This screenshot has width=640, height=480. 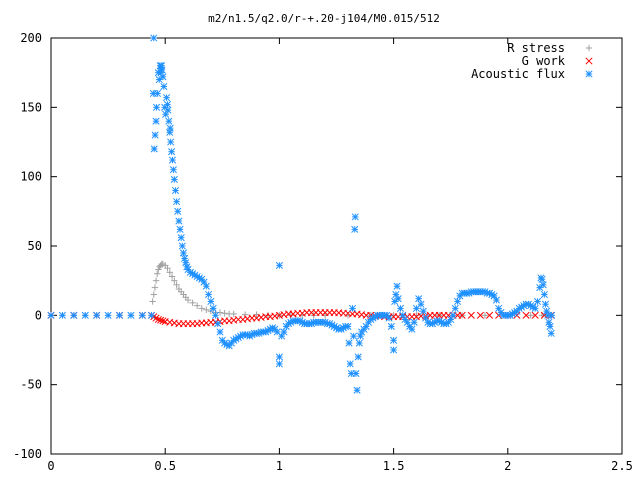 What do you see at coordinates (557, 61) in the screenshot?
I see `legend-item: G work` at bounding box center [557, 61].